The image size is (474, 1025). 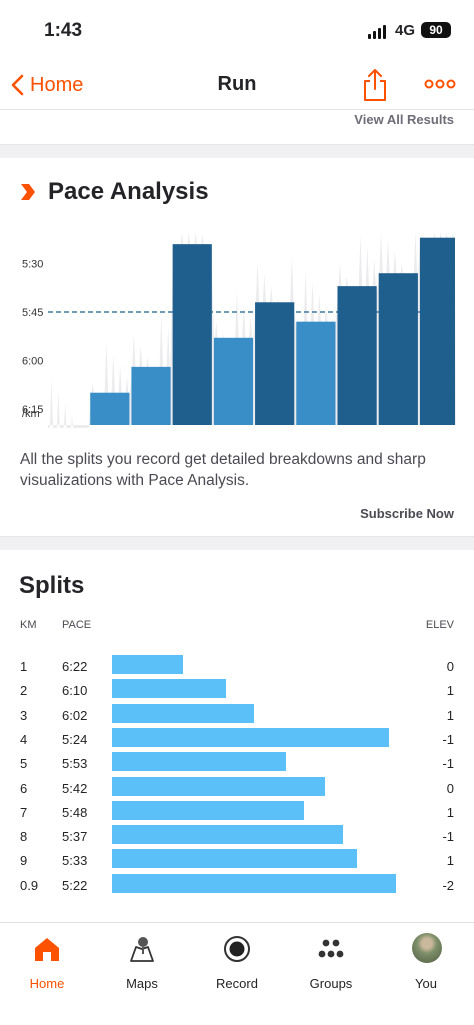 What do you see at coordinates (31, 414) in the screenshot?
I see `y-tick-label: /km` at bounding box center [31, 414].